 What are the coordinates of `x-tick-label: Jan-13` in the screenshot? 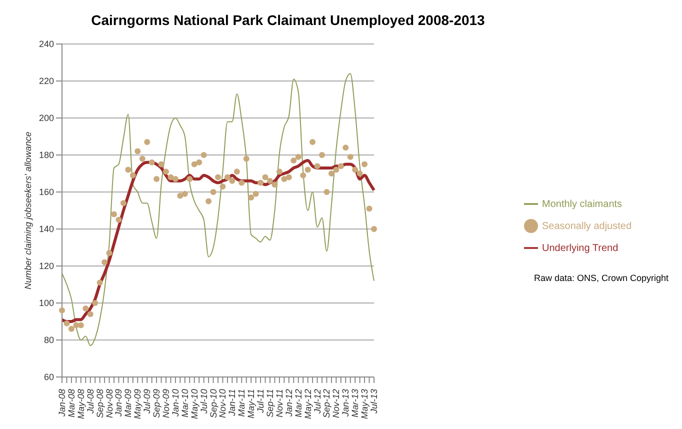 It's located at (345, 403).